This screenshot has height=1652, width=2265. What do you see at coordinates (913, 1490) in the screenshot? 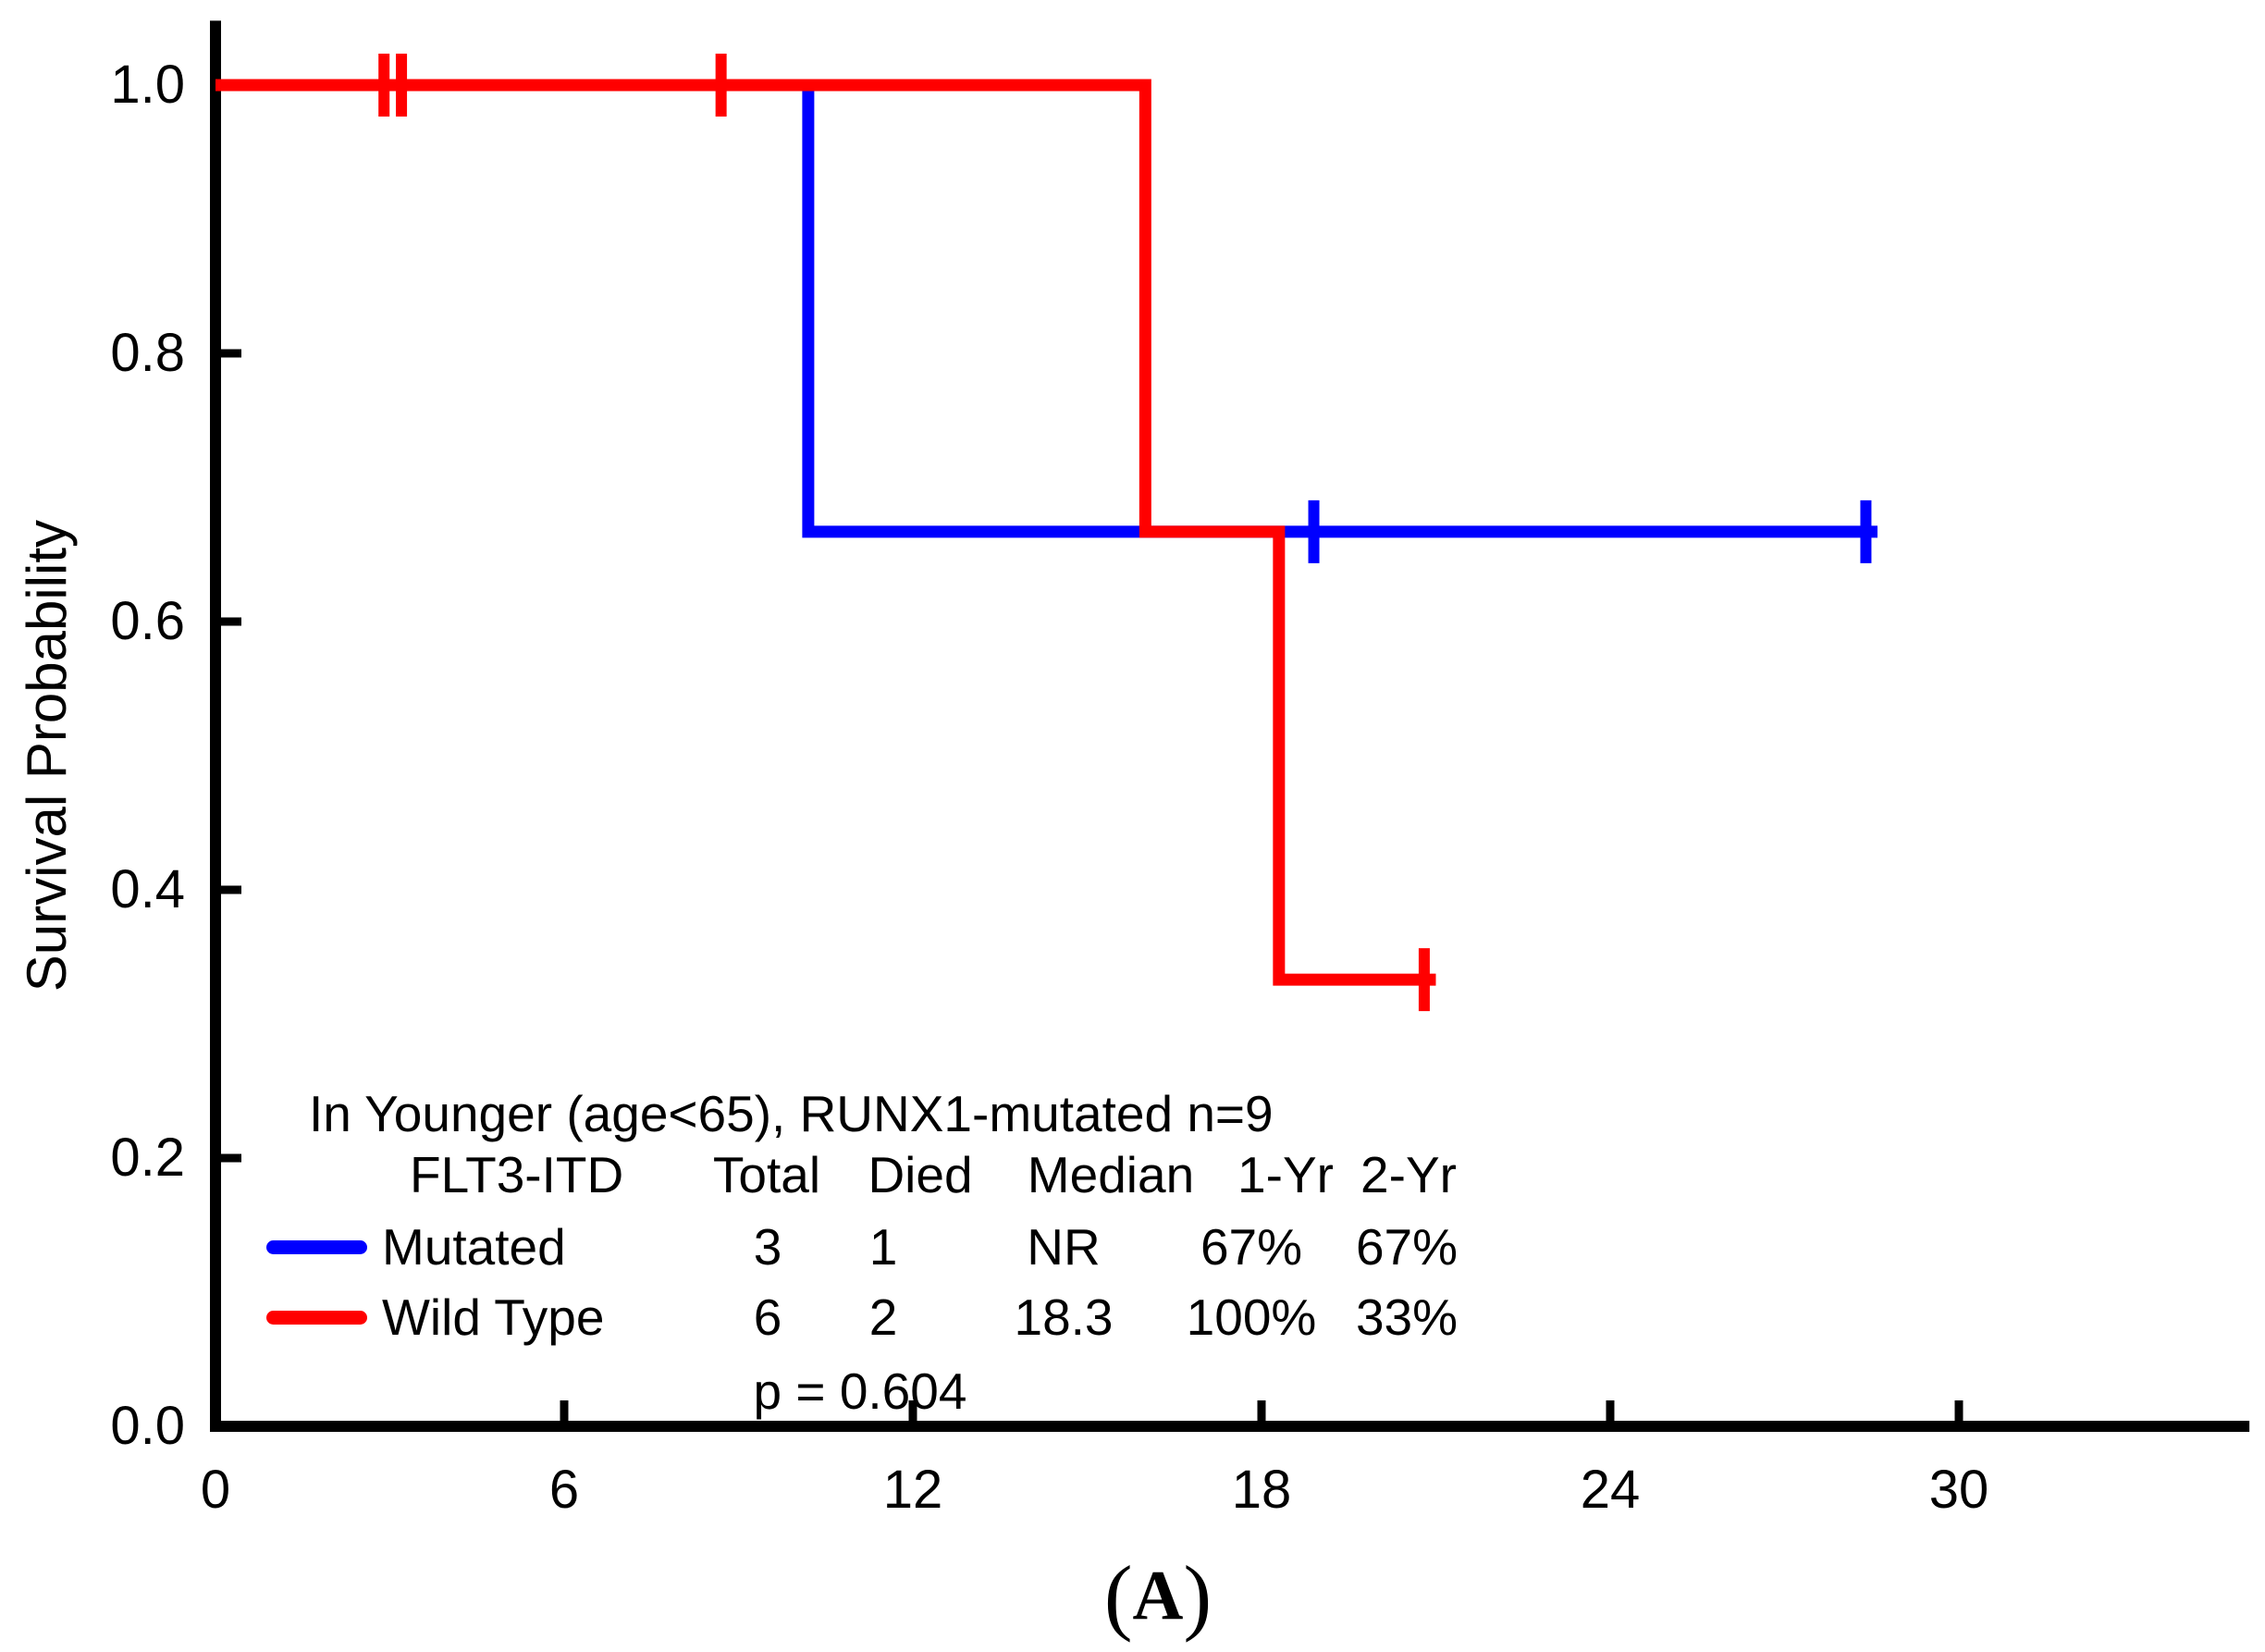
I see `x-tick-label: 12` at bounding box center [913, 1490].